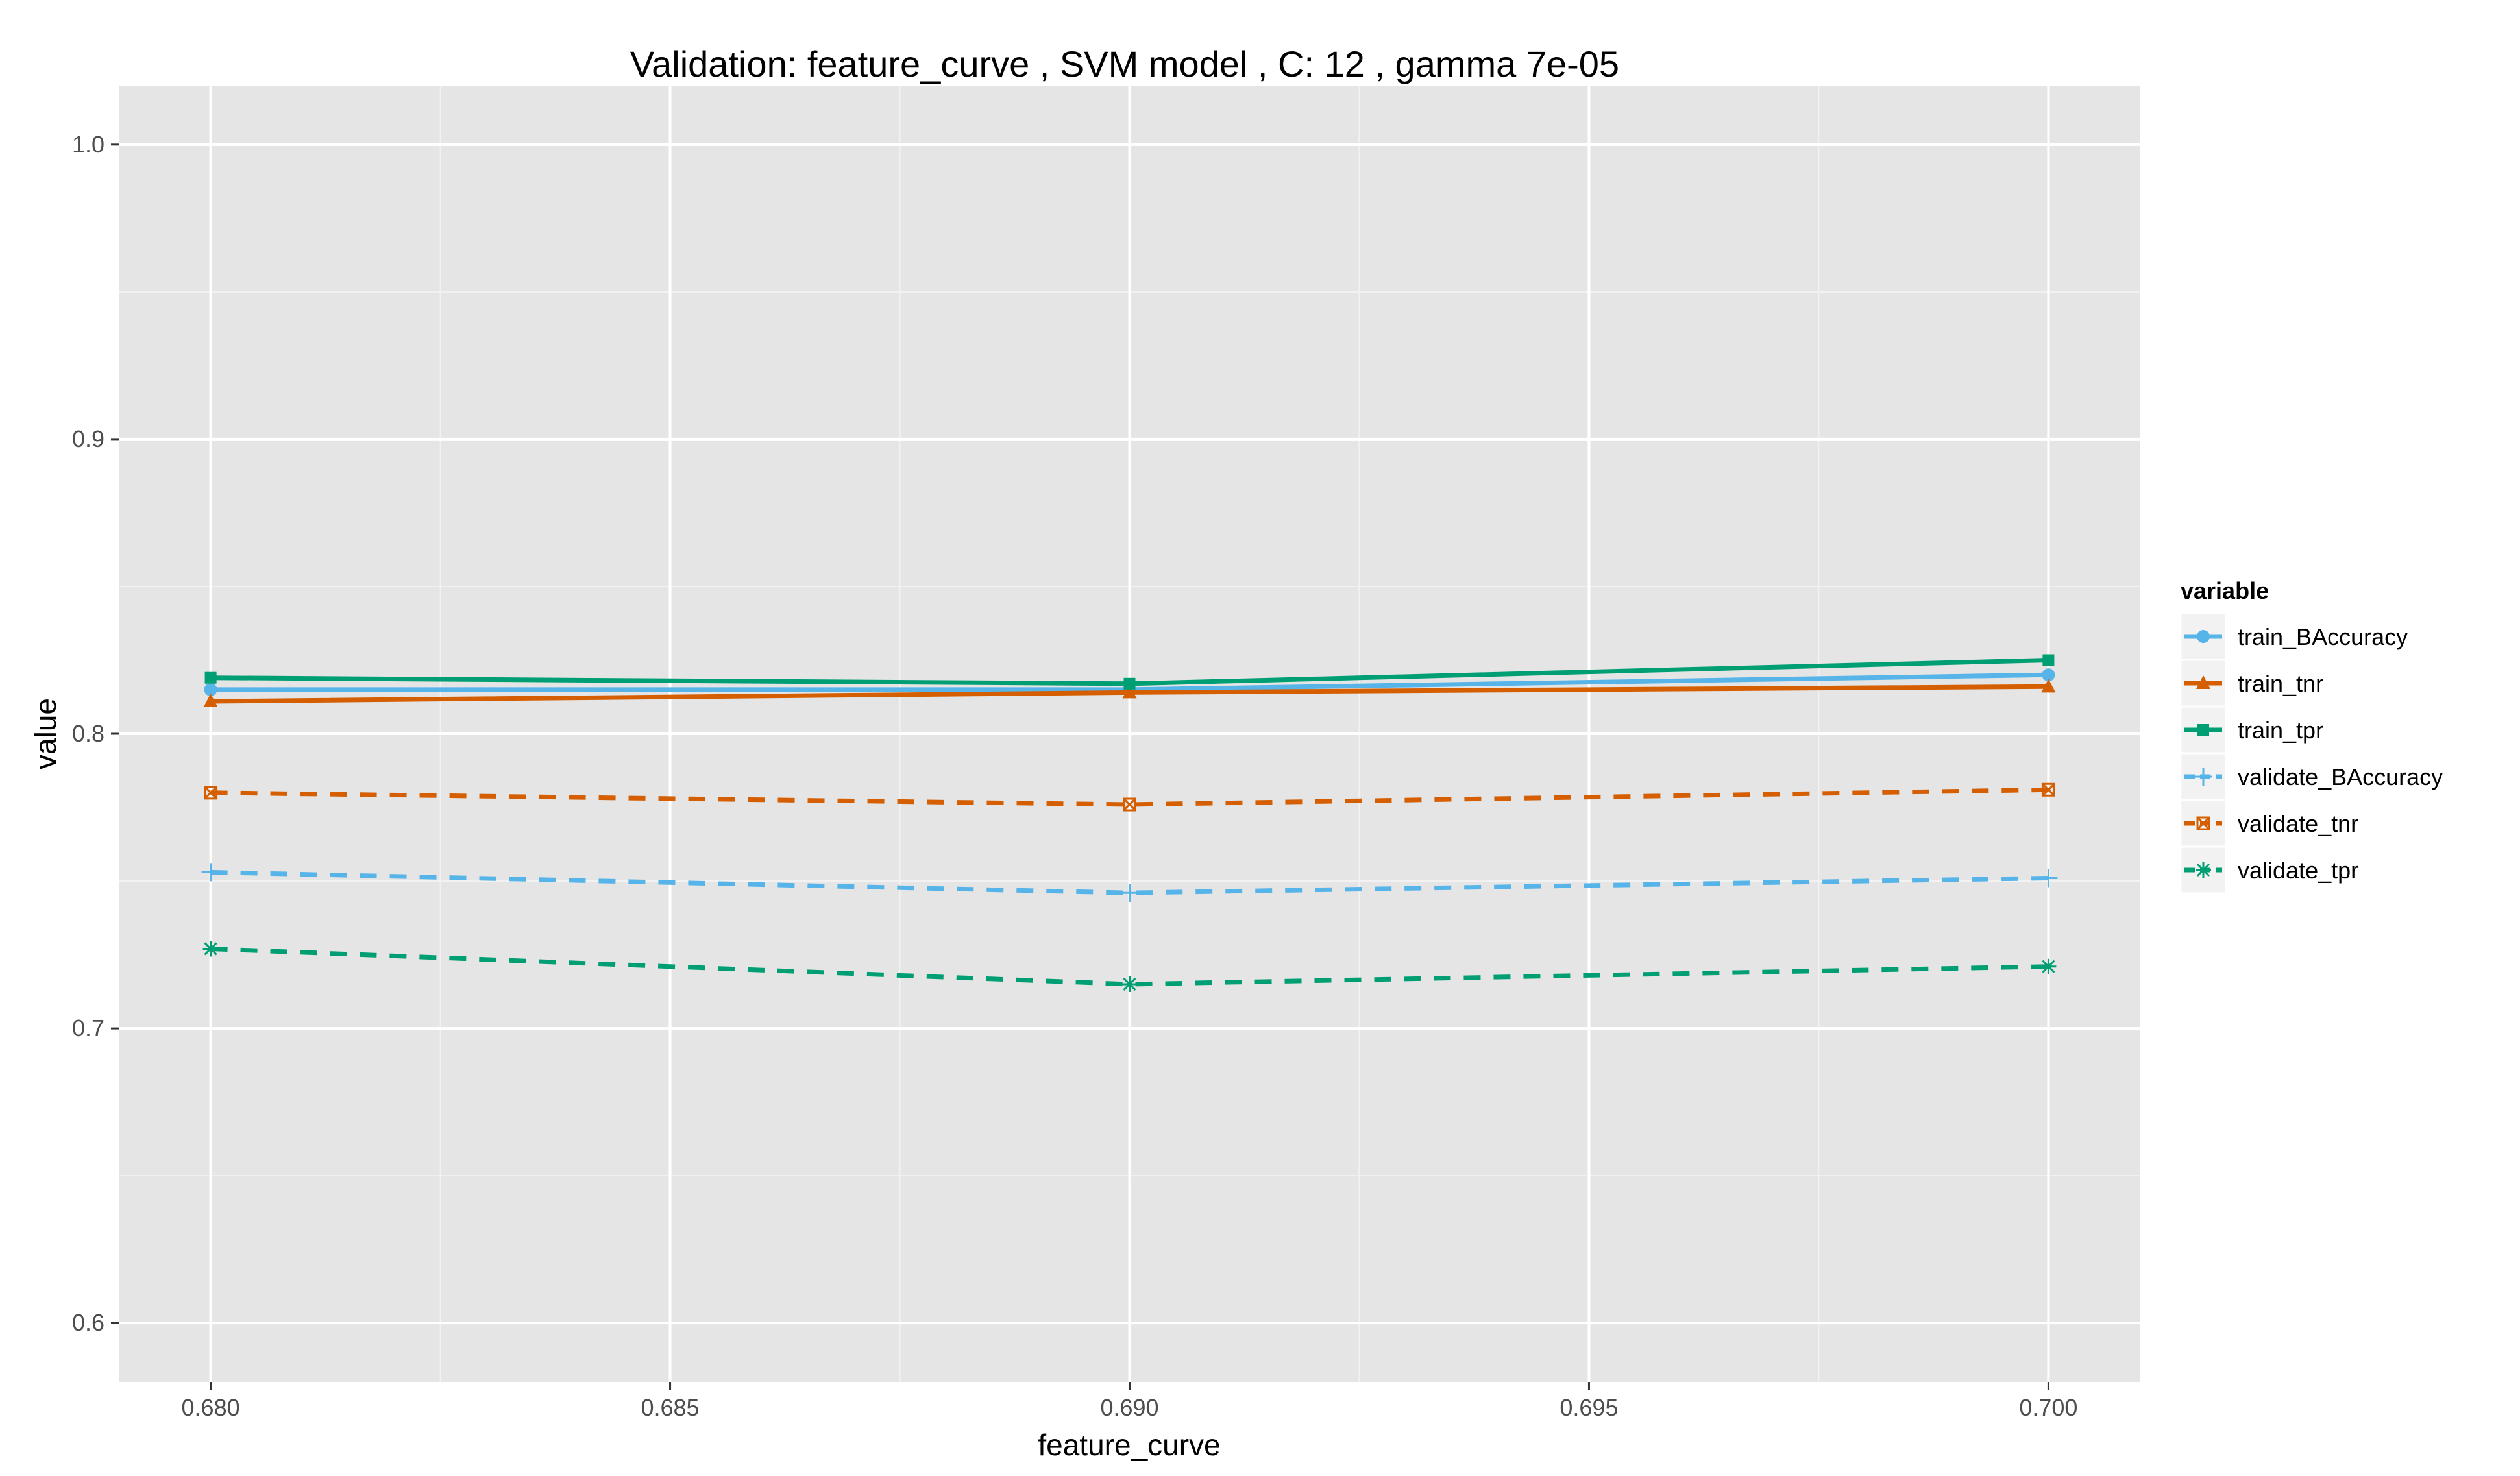 The height and width of the screenshot is (1476, 2520). What do you see at coordinates (46, 733) in the screenshot?
I see `y-axis-title: value` at bounding box center [46, 733].